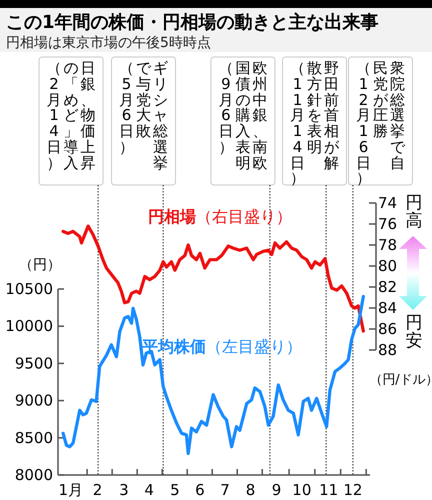 This screenshot has height=500, width=432. Describe the element at coordinates (200, 490) in the screenshot. I see `x-tick-label: 6` at that location.